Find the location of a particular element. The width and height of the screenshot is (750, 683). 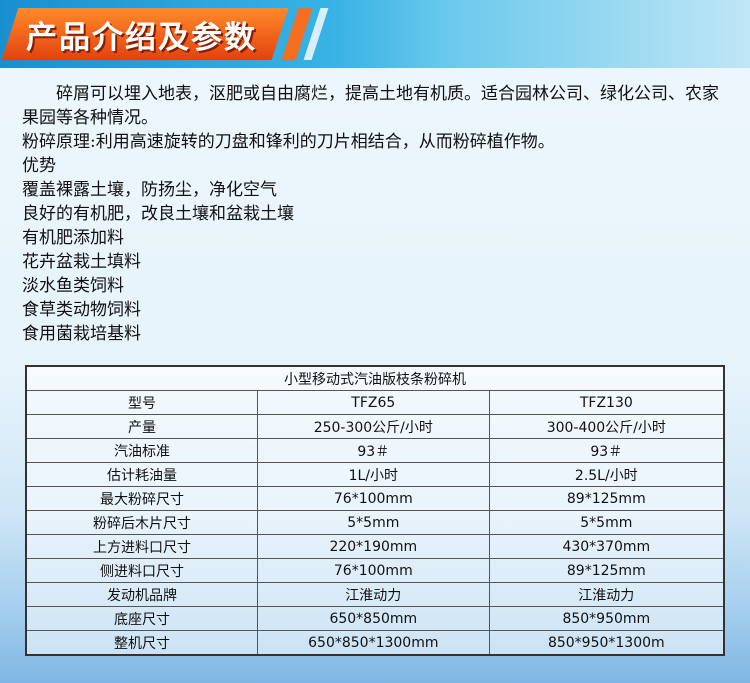

cell: 300-400公斤/小时 is located at coordinates (606, 426).